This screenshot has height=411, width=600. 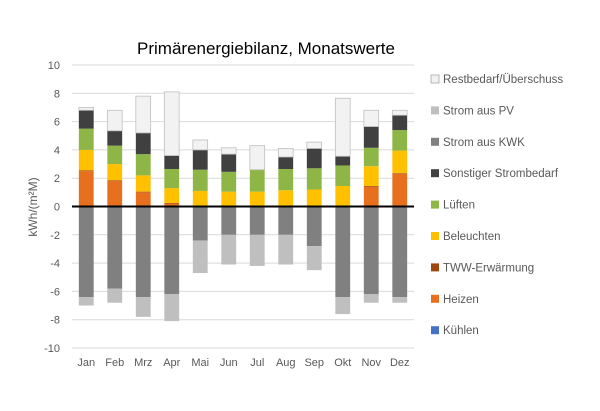 What do you see at coordinates (52, 349) in the screenshot?
I see `y-tick-label: -10` at bounding box center [52, 349].